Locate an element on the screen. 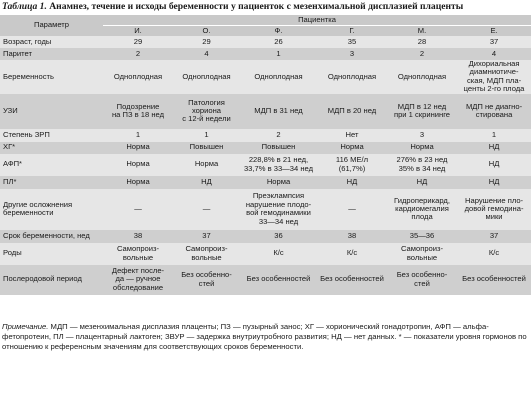 The image size is (531, 400). table-cell: Нарушение пло- довой гемодина- мики is located at coordinates (494, 209).